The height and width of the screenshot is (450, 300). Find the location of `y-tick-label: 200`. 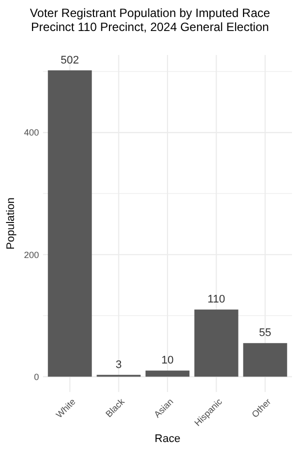

y-tick-label: 200 is located at coordinates (31, 255).